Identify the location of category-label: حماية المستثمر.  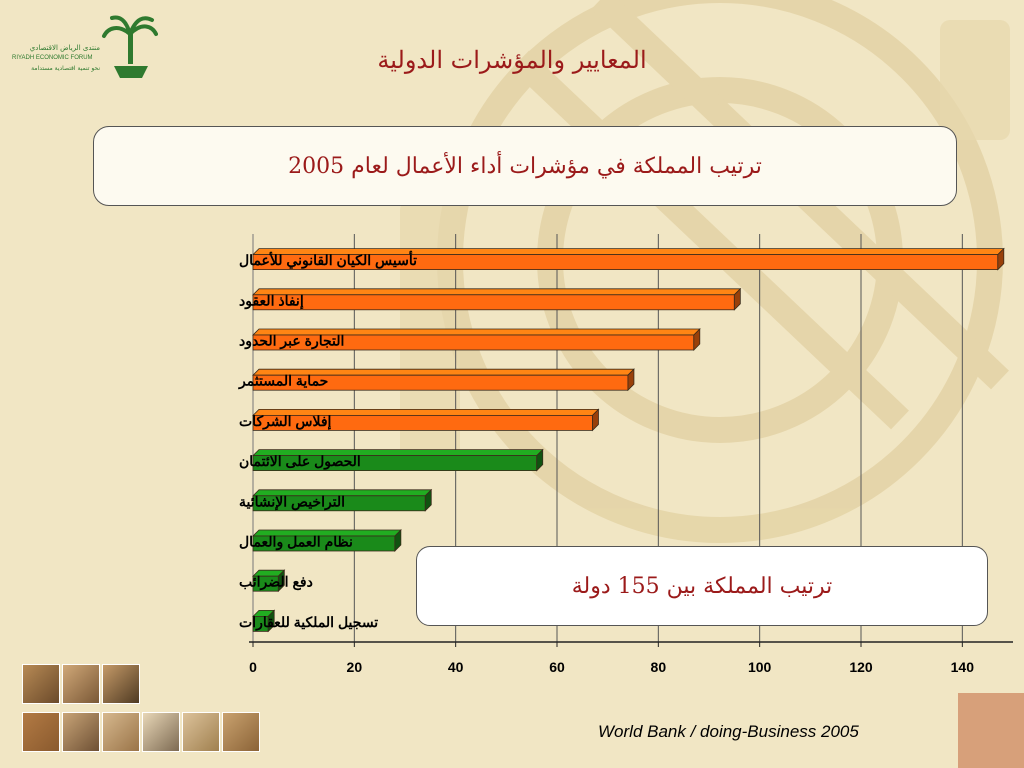
(283, 381).